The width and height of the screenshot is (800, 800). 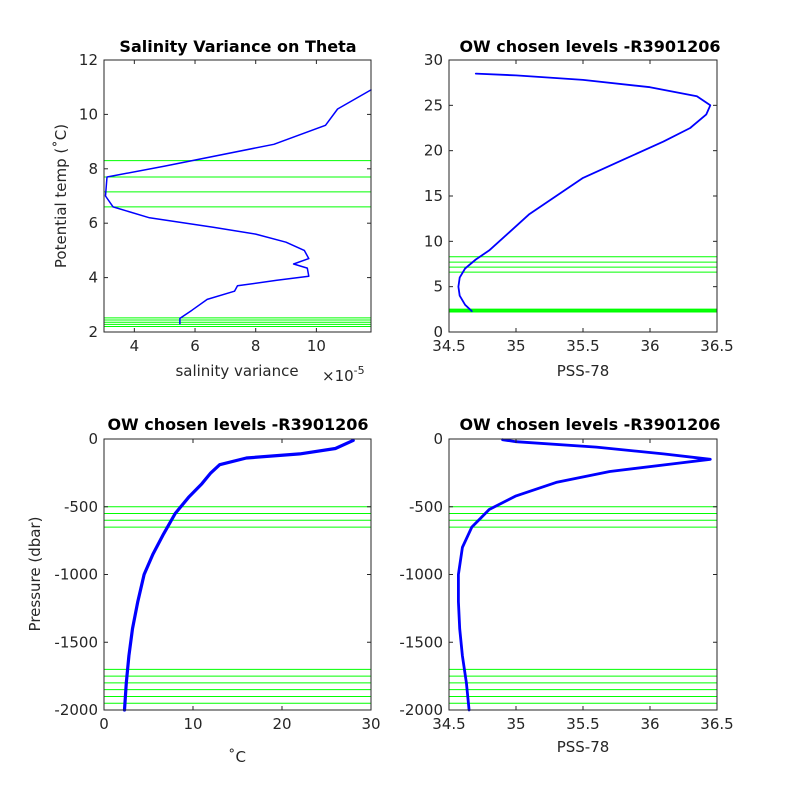 I want to click on y-tick-label-1: 0, so click(x=438, y=332).